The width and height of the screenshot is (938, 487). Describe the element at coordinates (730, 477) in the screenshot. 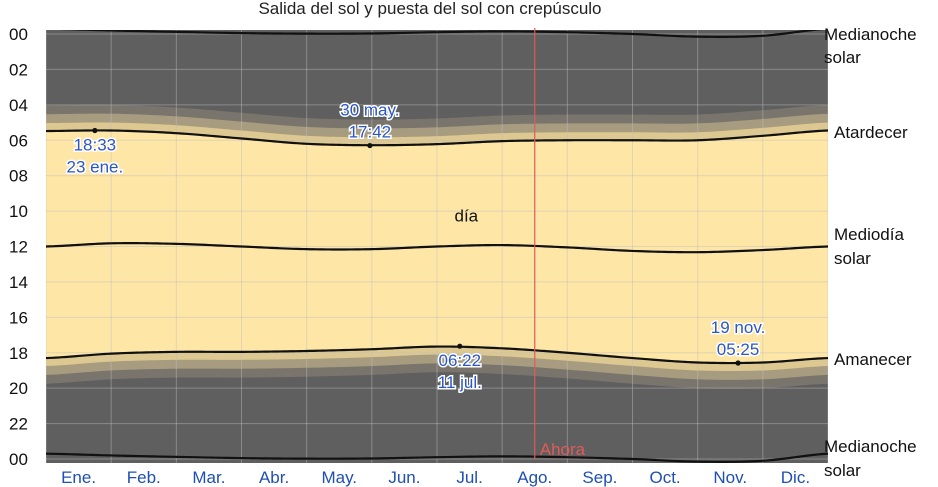

I see `x-tick-label: Nov.` at that location.